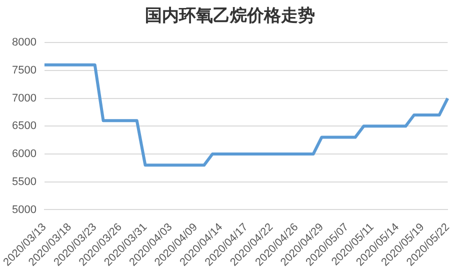 The height and width of the screenshot is (272, 460). What do you see at coordinates (24, 182) in the screenshot?
I see `y-tick-label: 5500` at bounding box center [24, 182].